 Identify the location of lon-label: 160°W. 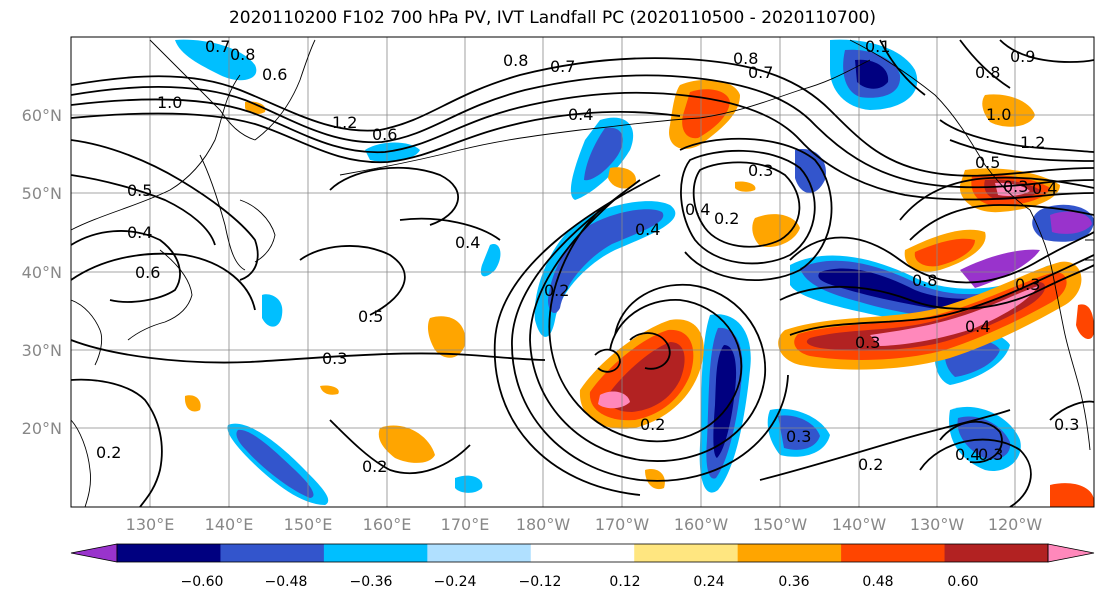
(701, 524).